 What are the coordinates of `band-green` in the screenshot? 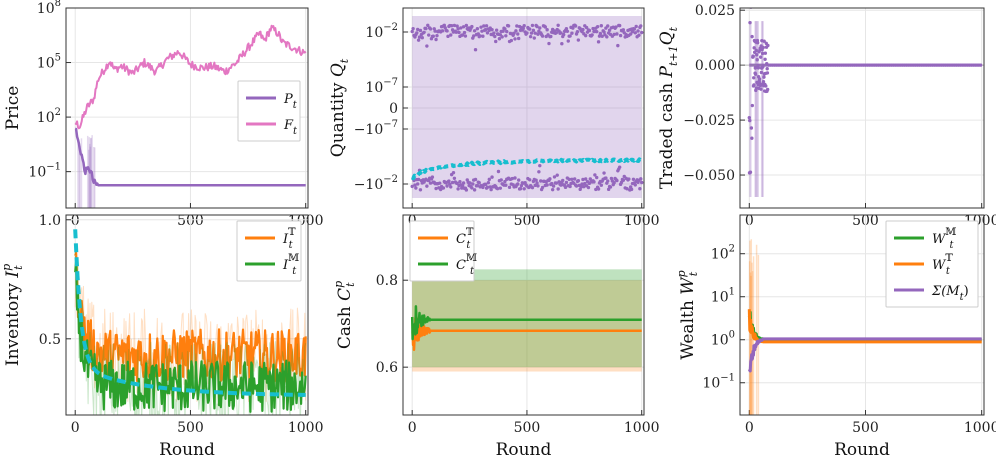 It's located at (527, 318).